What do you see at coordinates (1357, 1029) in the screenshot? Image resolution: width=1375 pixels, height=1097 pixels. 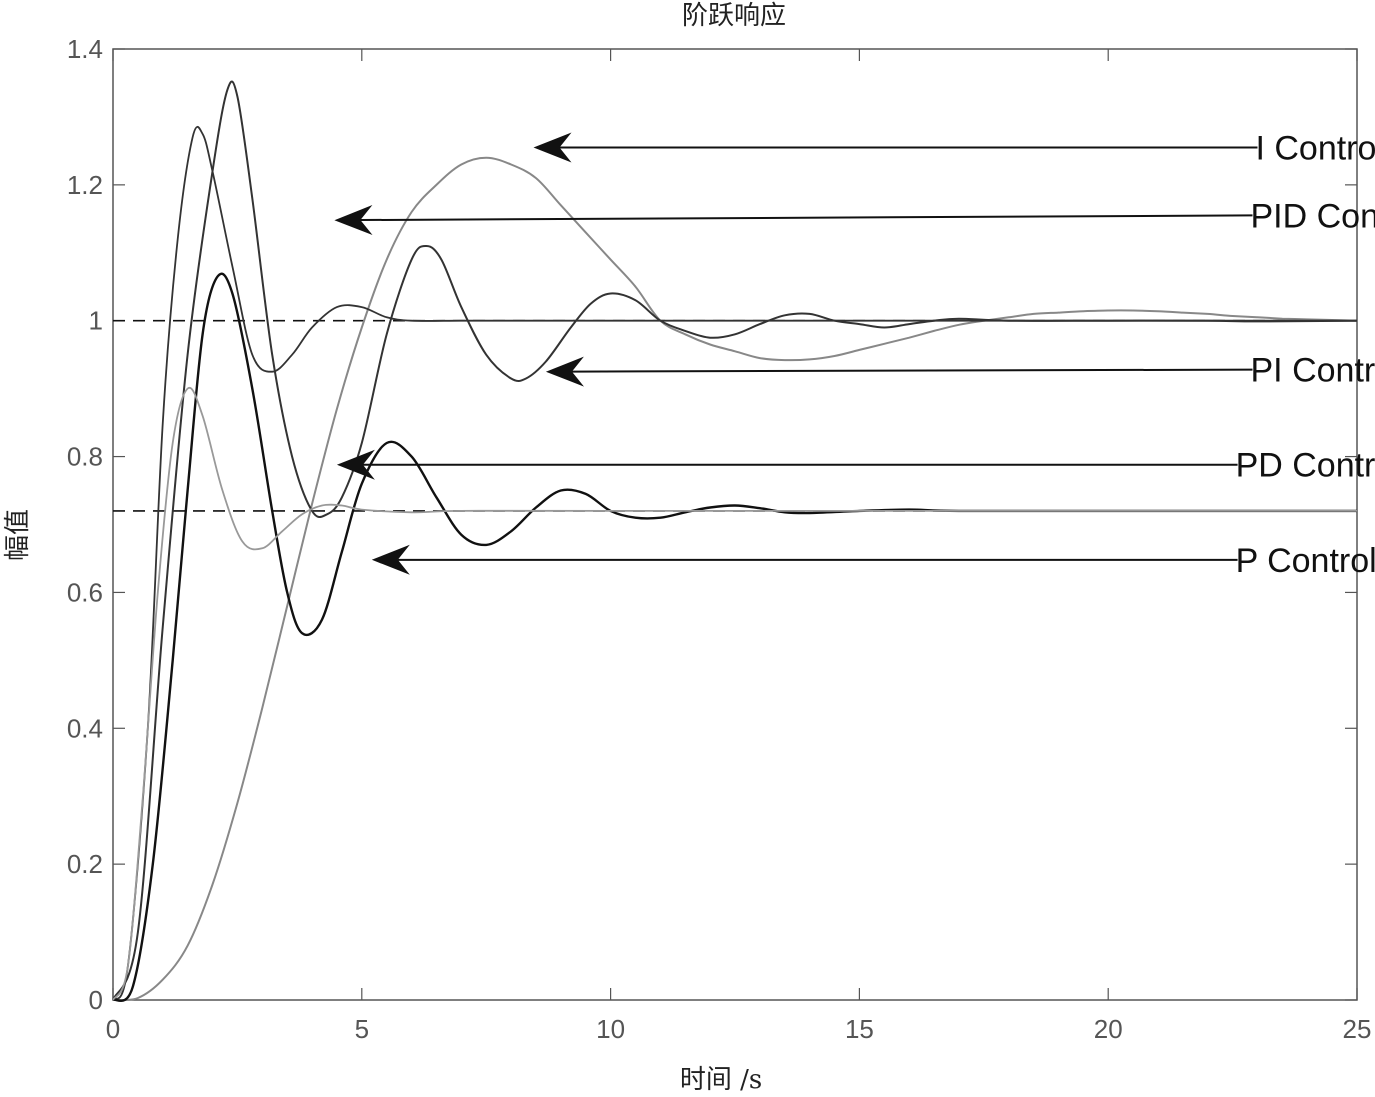 I see `x-tick-label: 25` at bounding box center [1357, 1029].